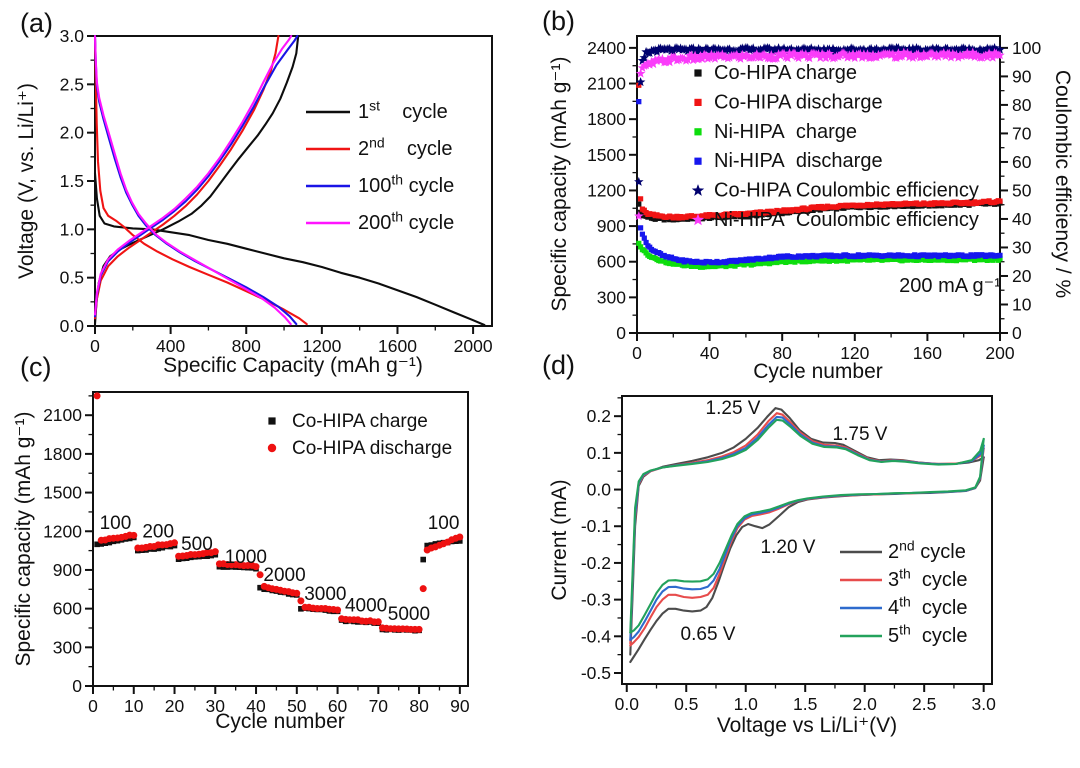 Image resolution: width=1080 pixels, height=768 pixels. What do you see at coordinates (36, 367) in the screenshot?
I see `panel-c-label: (c)` at bounding box center [36, 367].